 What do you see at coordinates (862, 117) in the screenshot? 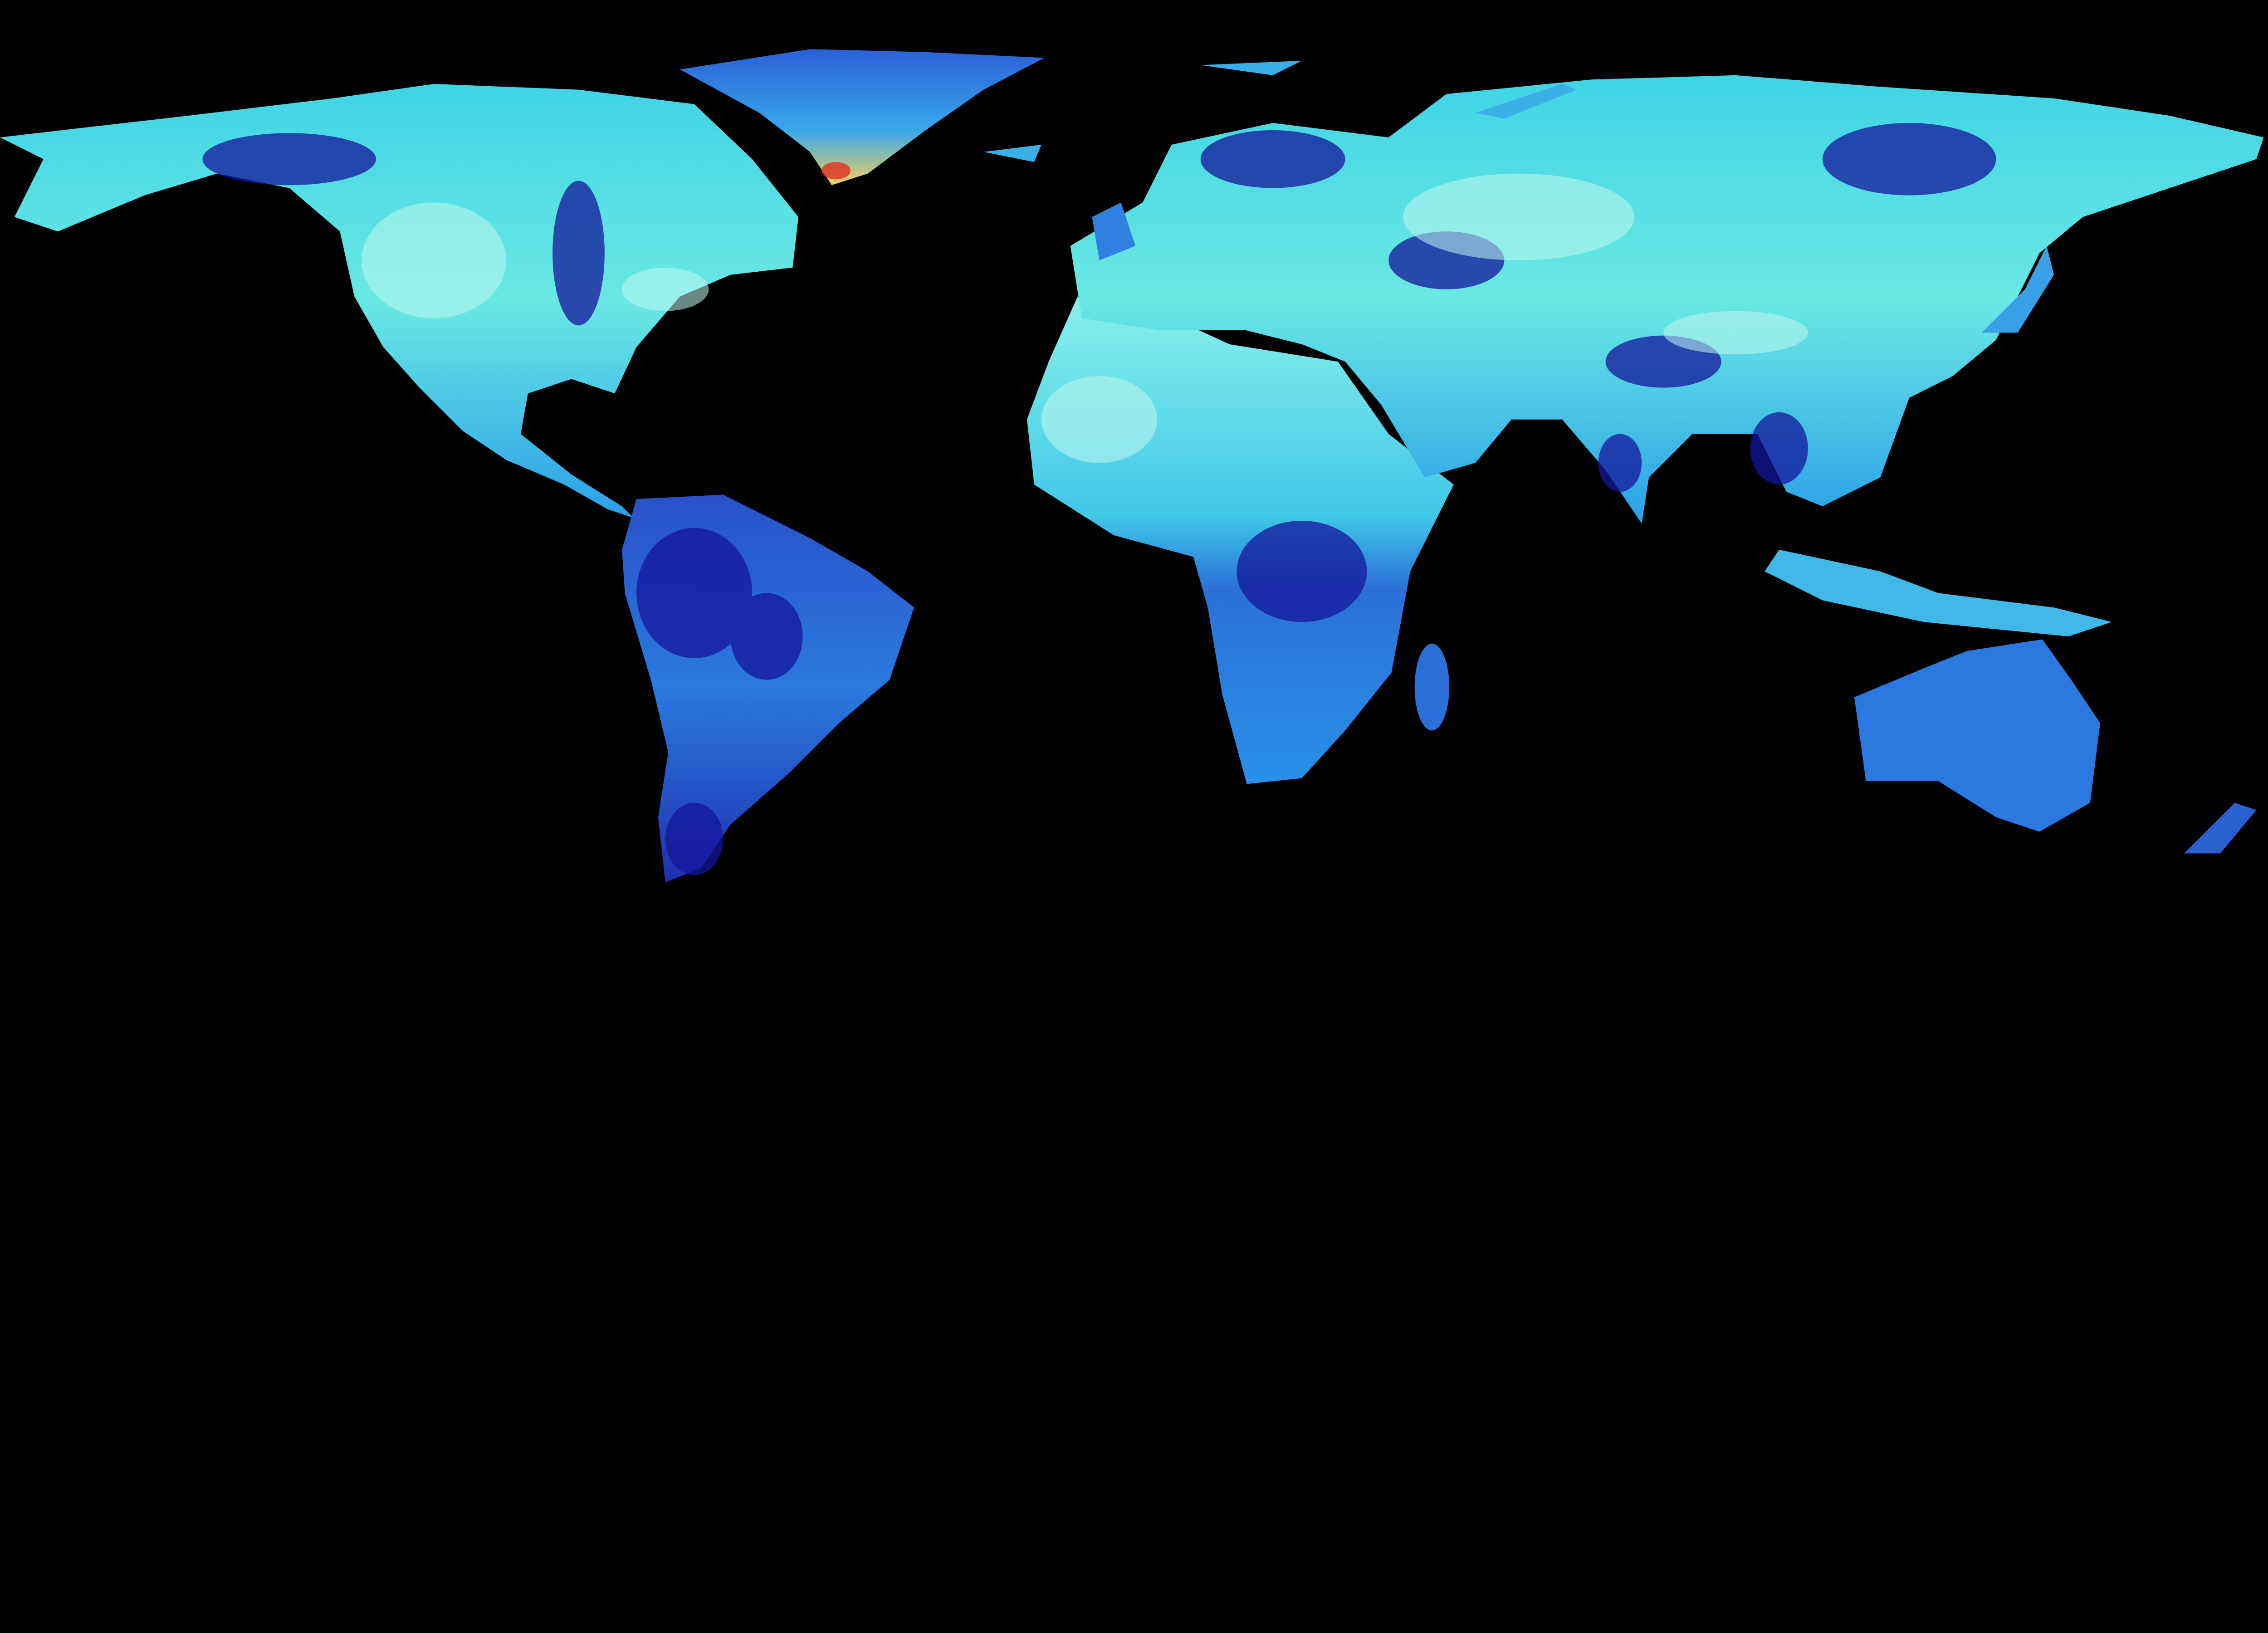
I see `greenland` at bounding box center [862, 117].